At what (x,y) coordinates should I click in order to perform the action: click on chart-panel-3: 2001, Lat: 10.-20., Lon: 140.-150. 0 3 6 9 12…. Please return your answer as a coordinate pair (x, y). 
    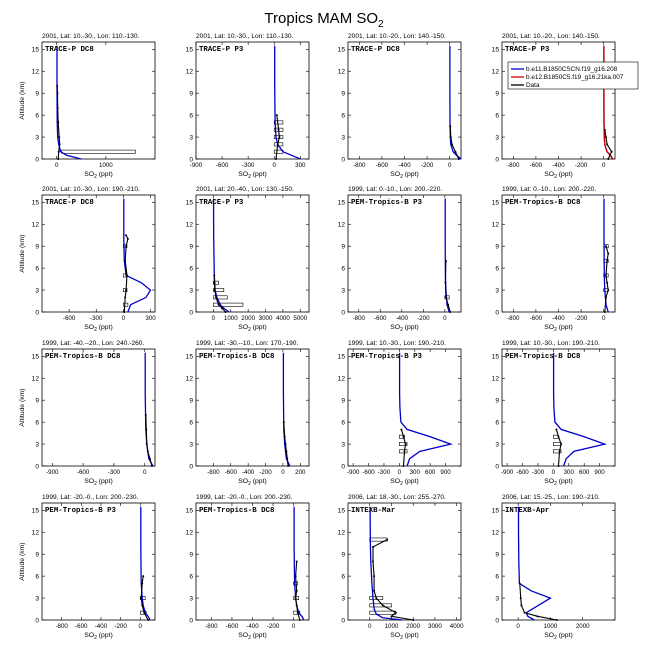
    Looking at the image, I should click on (400, 106).